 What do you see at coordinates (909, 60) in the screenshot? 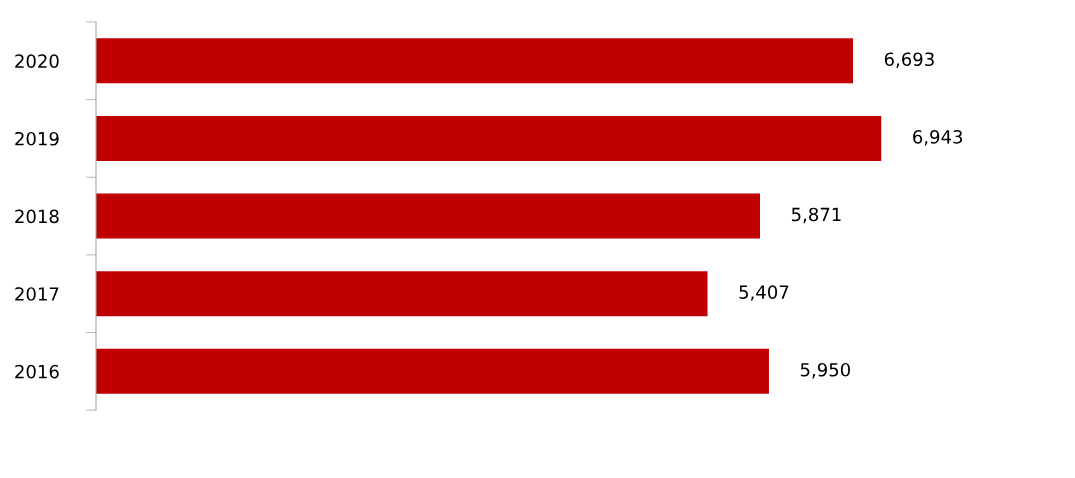
I see `data-label: 6,693` at bounding box center [909, 60].